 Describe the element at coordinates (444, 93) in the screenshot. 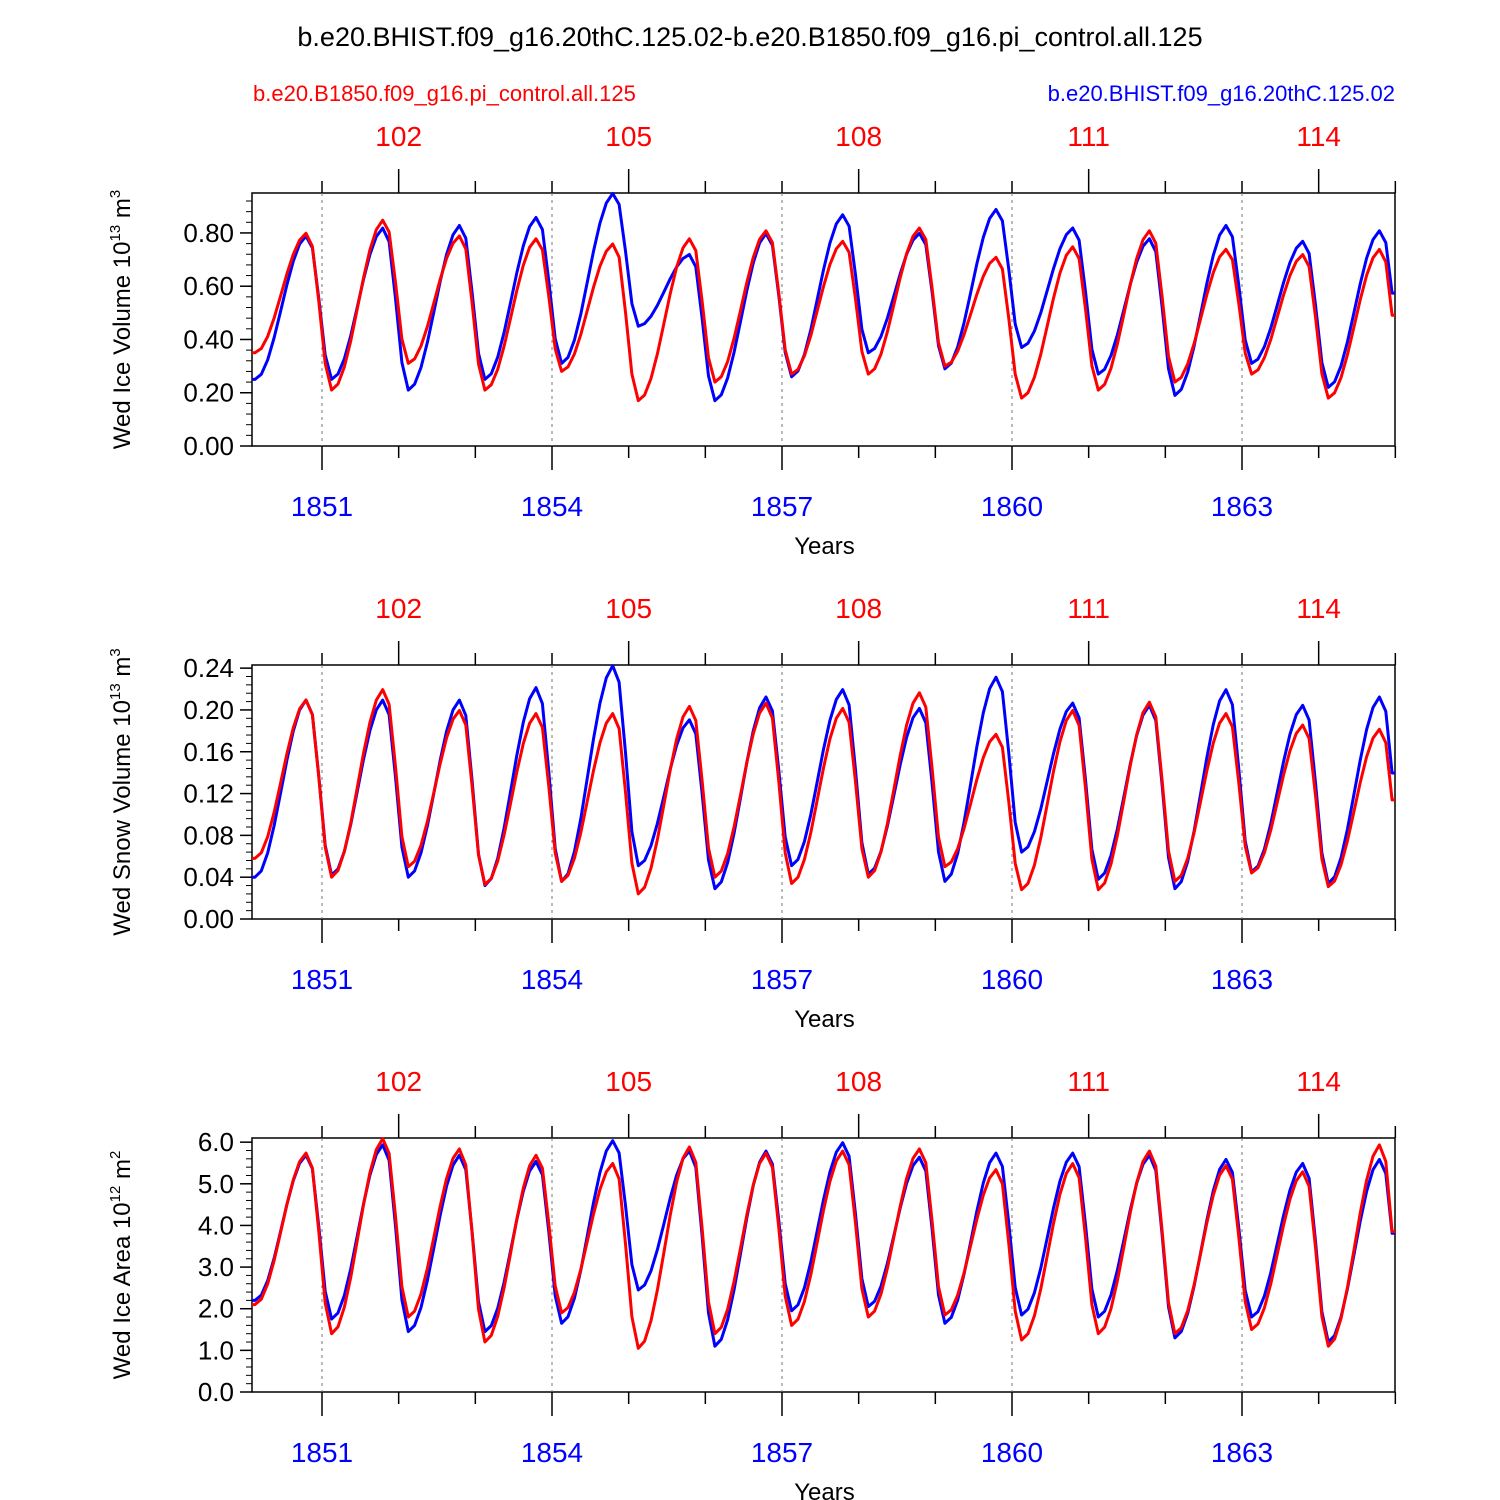

I see `legend-control-label: b.e20.B1850.f09_g16.pi_control.all.125` at that location.